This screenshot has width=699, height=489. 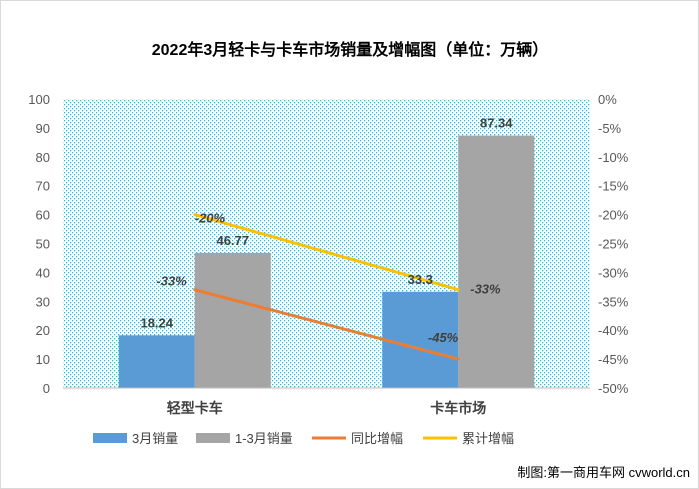 I want to click on bar-value-label: 18.24, so click(x=156, y=322).